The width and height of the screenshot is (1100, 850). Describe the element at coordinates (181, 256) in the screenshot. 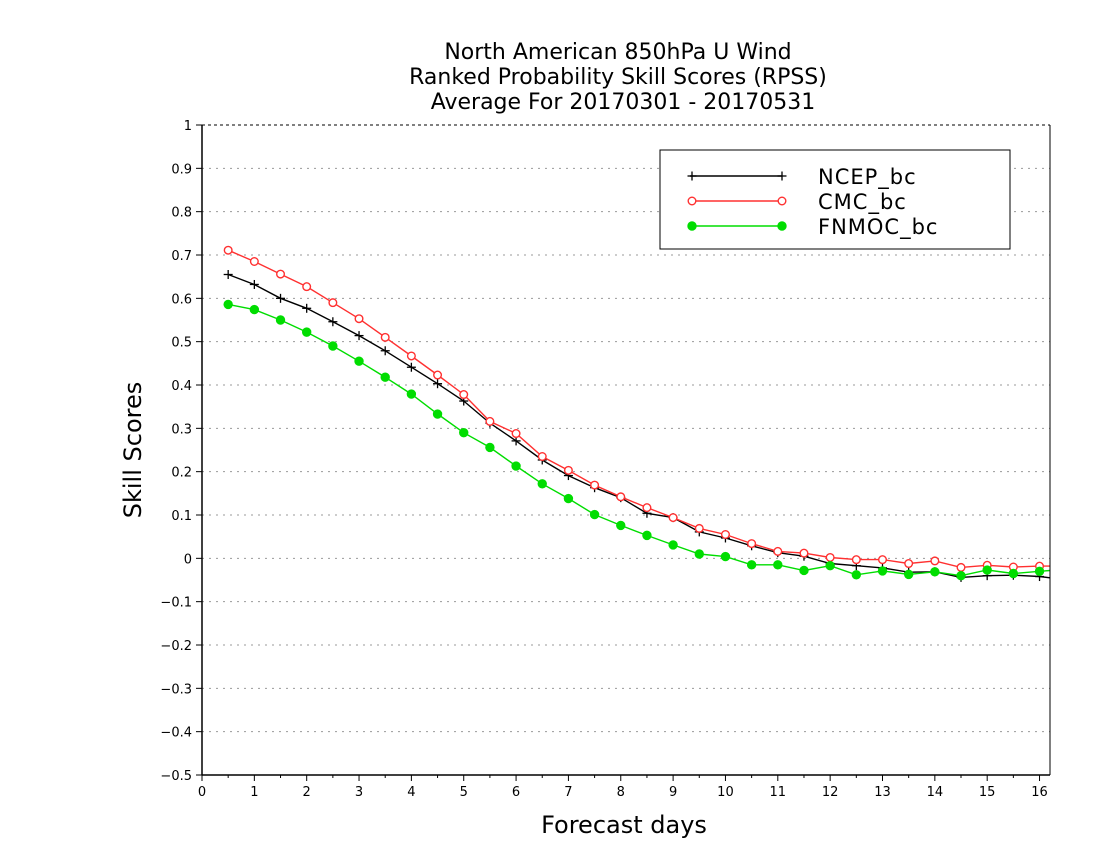

I see `y-tick-label-12: 0.7` at that location.